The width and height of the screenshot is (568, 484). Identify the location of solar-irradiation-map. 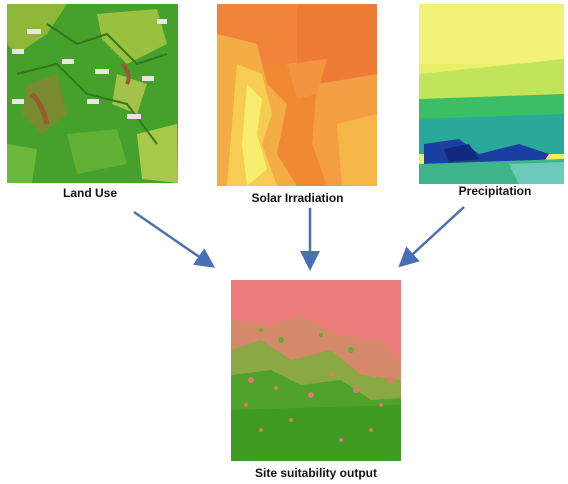
(297, 95).